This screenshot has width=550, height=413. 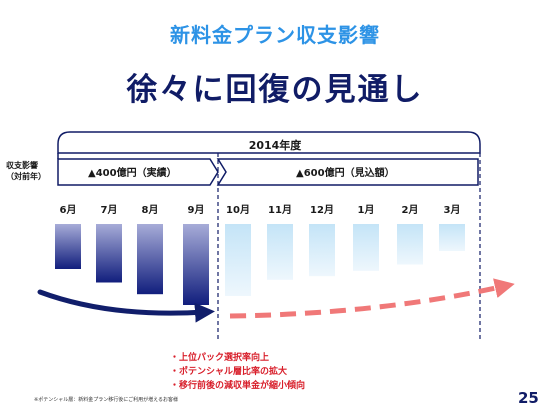 I want to click on period-forecast-label: ▲600億円（見込額）, so click(x=345, y=173).